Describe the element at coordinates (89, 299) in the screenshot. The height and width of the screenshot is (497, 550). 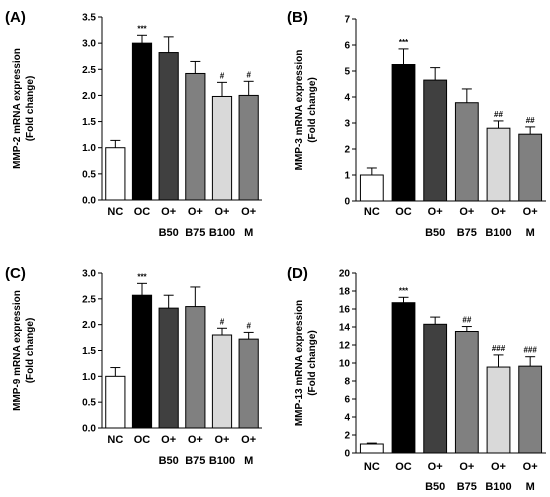
I see `y-tick-label: 2.5` at that location.